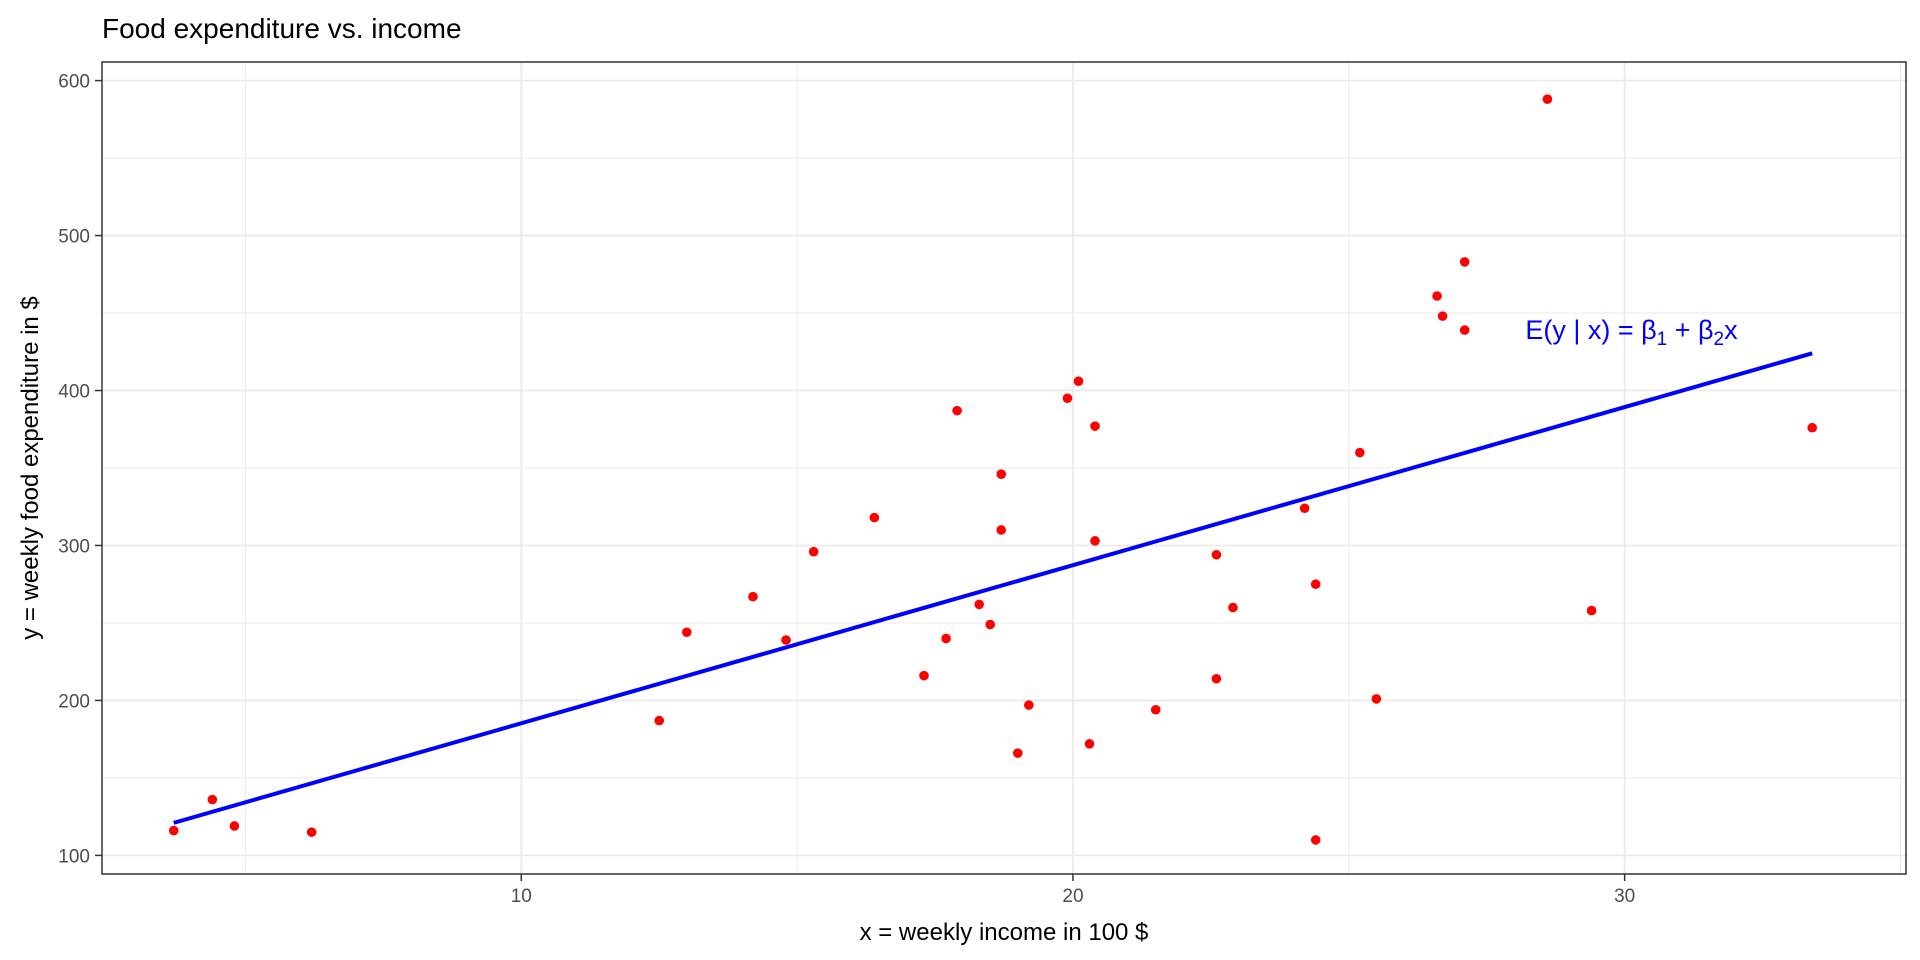  Describe the element at coordinates (1662, 339) in the screenshot. I see `annotation-sub-1: 1` at that location.